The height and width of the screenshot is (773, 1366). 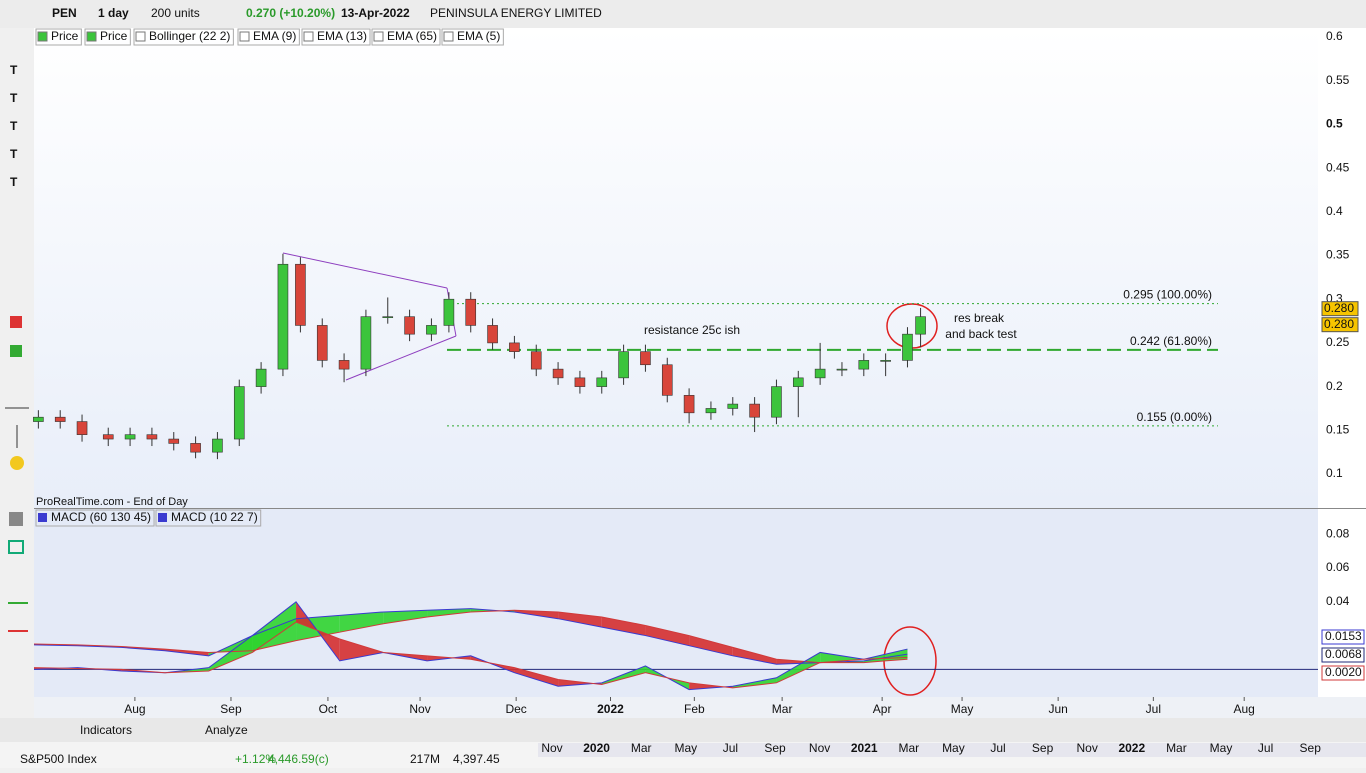 What do you see at coordinates (952, 750) in the screenshot?
I see `mini-timeline` at bounding box center [952, 750].